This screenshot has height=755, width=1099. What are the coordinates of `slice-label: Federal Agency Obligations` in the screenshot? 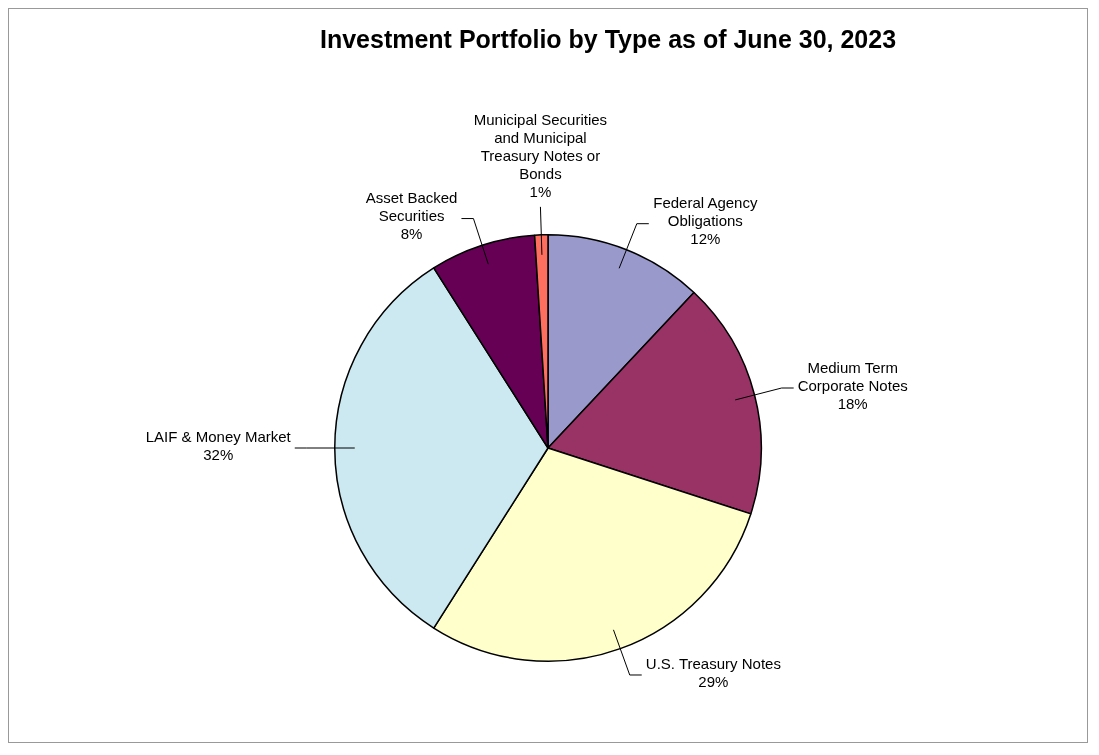 It's located at (705, 212).